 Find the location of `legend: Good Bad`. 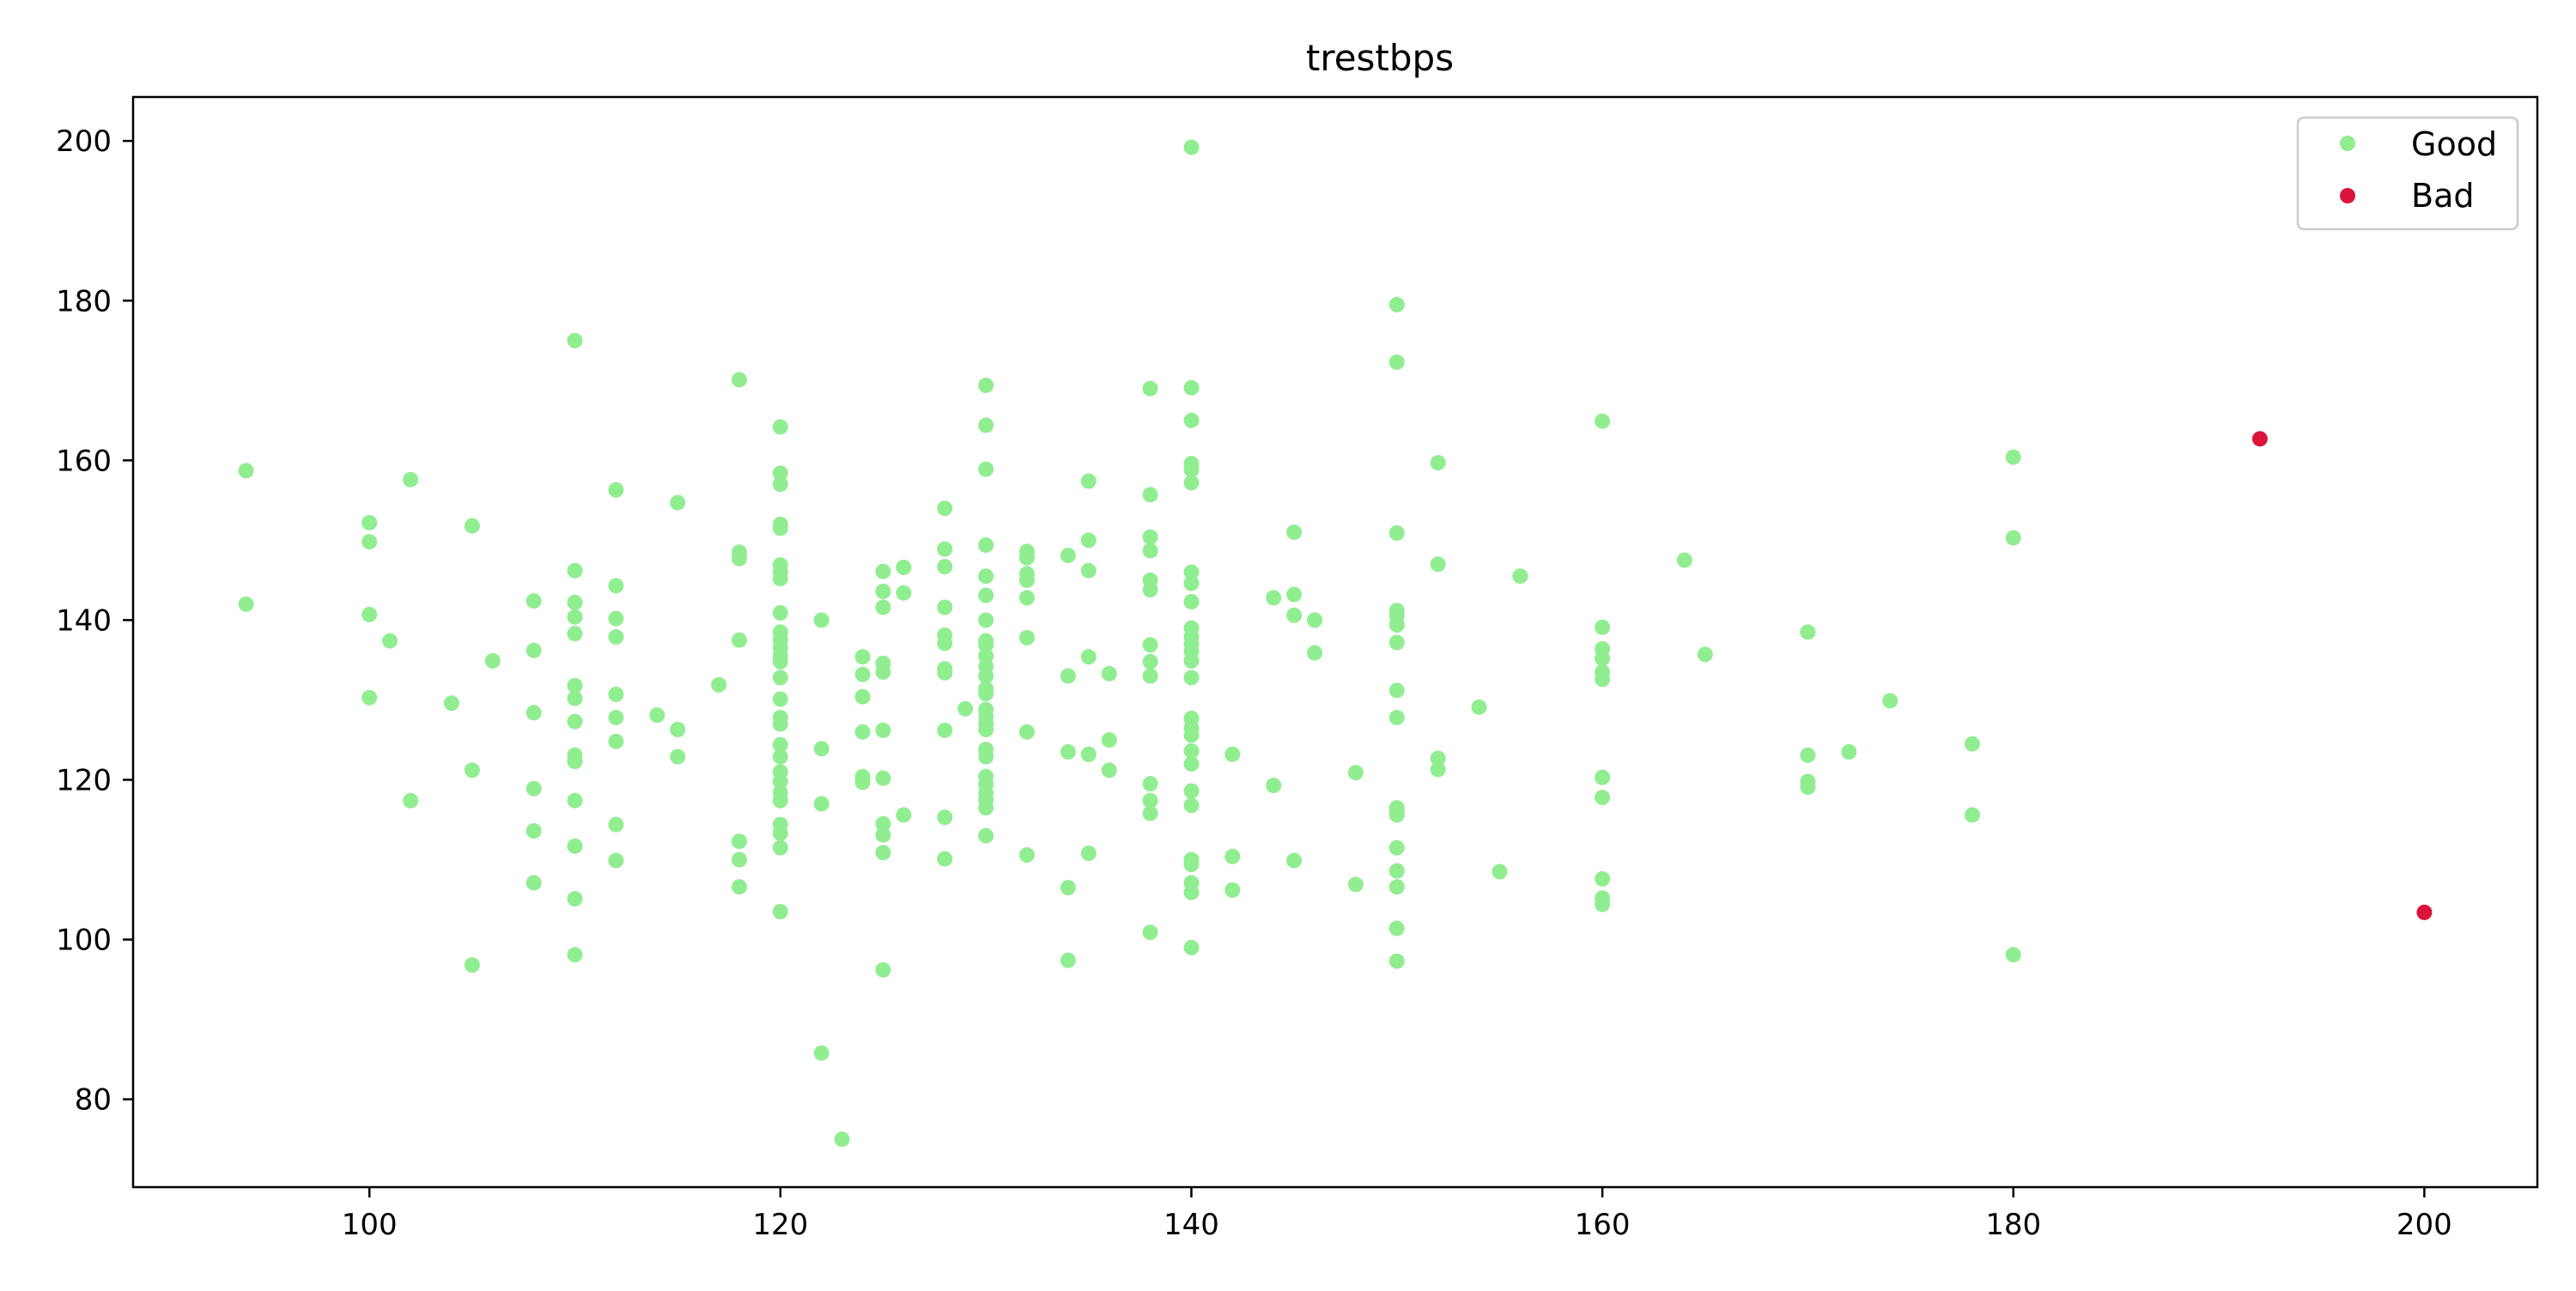

legend: Good Bad is located at coordinates (2407, 174).